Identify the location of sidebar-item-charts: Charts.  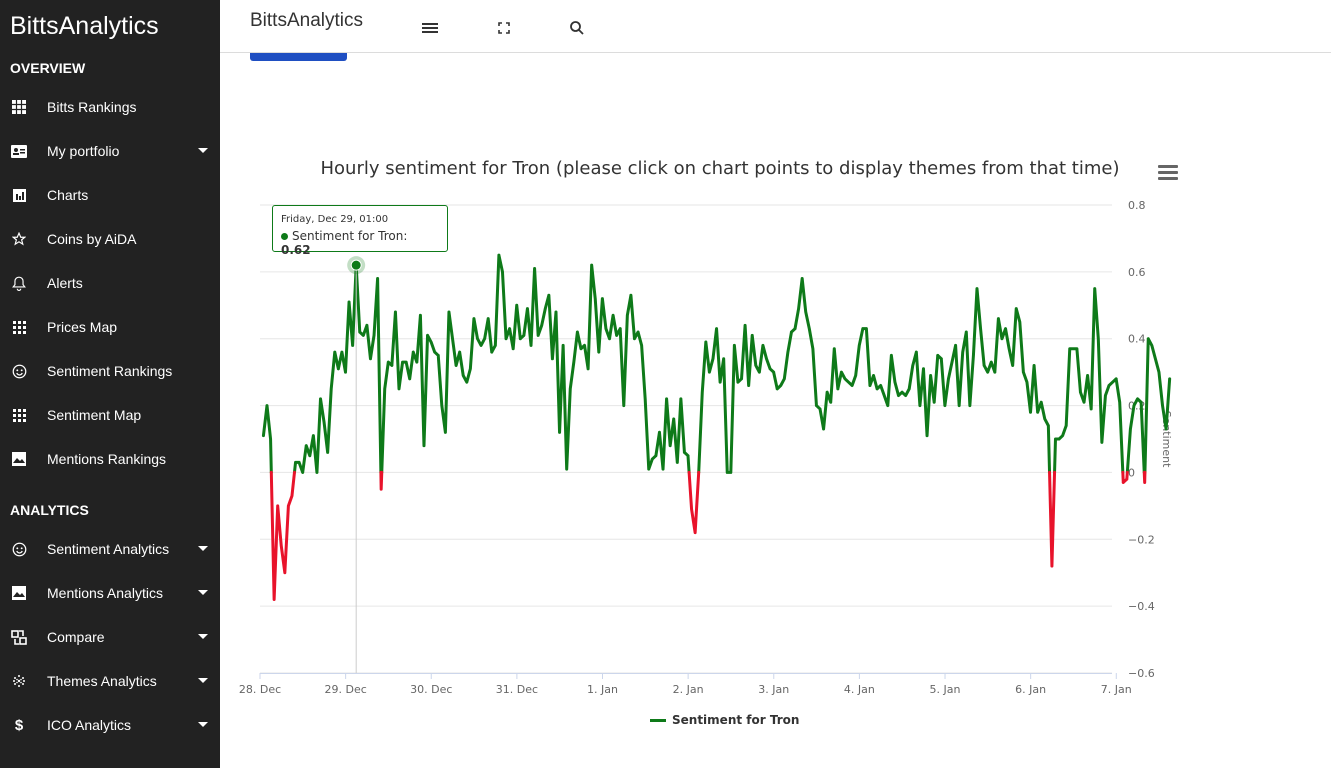
(110, 195).